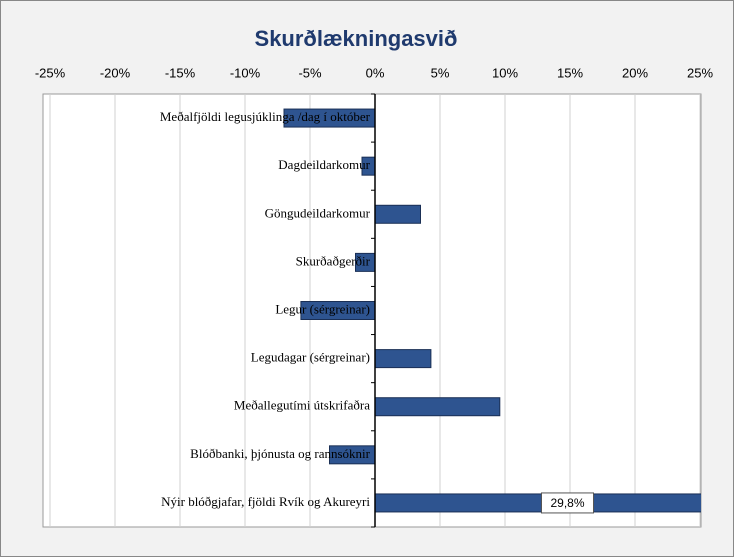 The image size is (734, 557). I want to click on data-label: 29,8%, so click(567, 503).